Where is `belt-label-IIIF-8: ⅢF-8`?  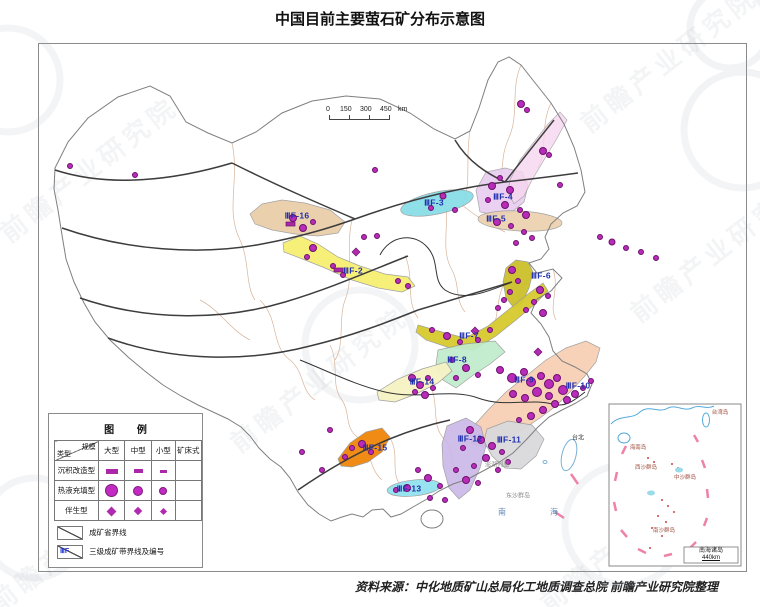 belt-label-IIIF-8: ⅢF-8 is located at coordinates (457, 359).